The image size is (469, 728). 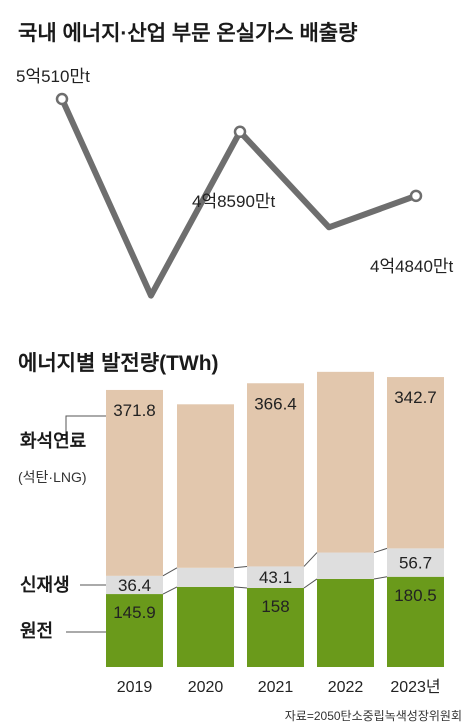 What do you see at coordinates (118, 363) in the screenshot?
I see `bar-chart-title: 에너지별 발전량(TWh)` at bounding box center [118, 363].